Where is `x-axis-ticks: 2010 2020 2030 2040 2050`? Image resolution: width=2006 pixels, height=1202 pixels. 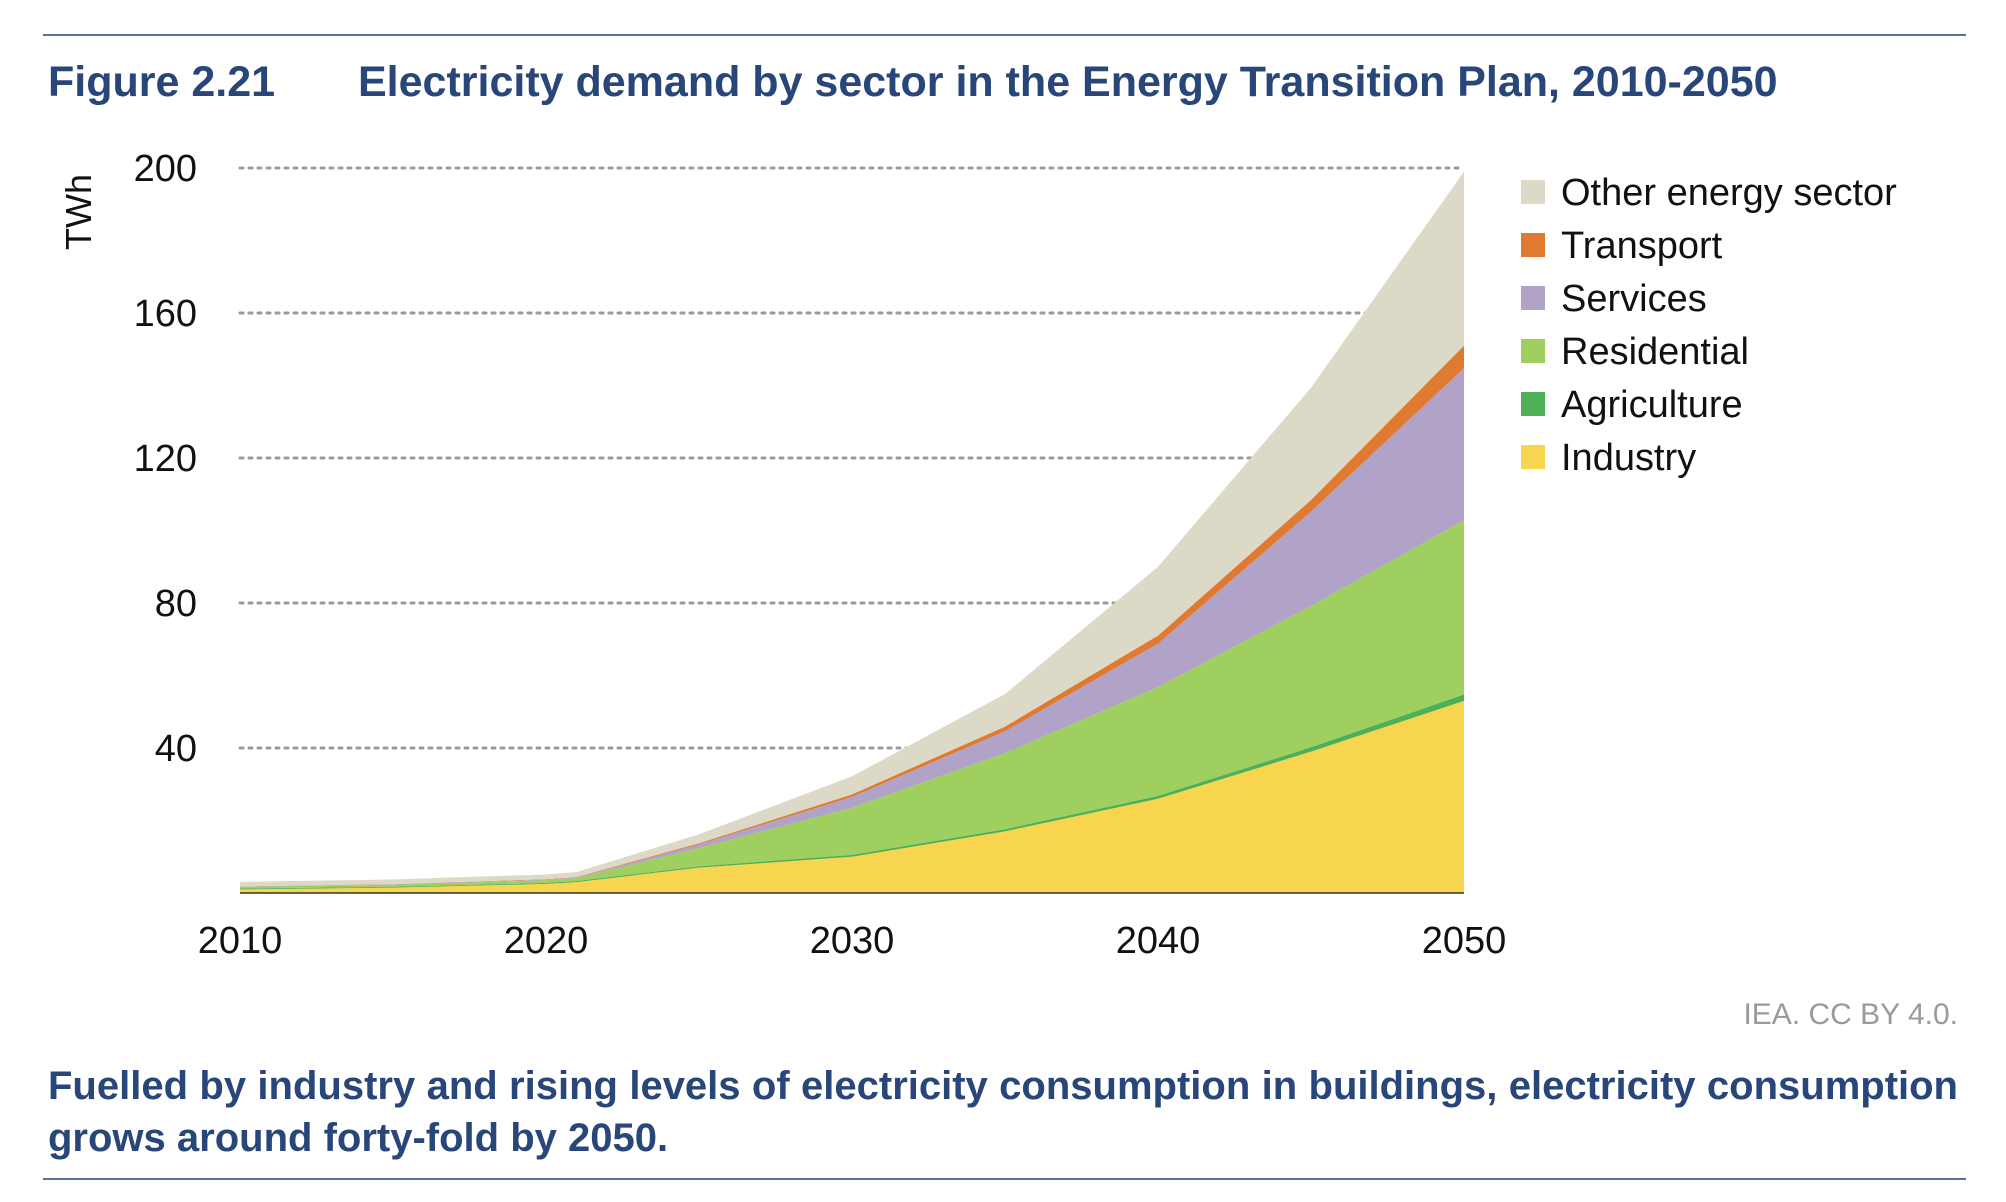
x-axis-ticks: 2010 2020 2030 2040 2050 is located at coordinates (852, 941).